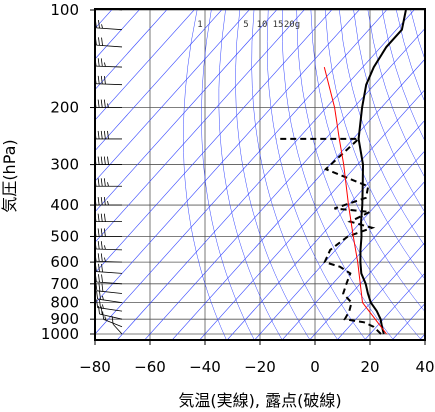 The width and height of the screenshot is (435, 412). What do you see at coordinates (64, 319) in the screenshot?
I see `y-tick-label: 900` at bounding box center [64, 319].